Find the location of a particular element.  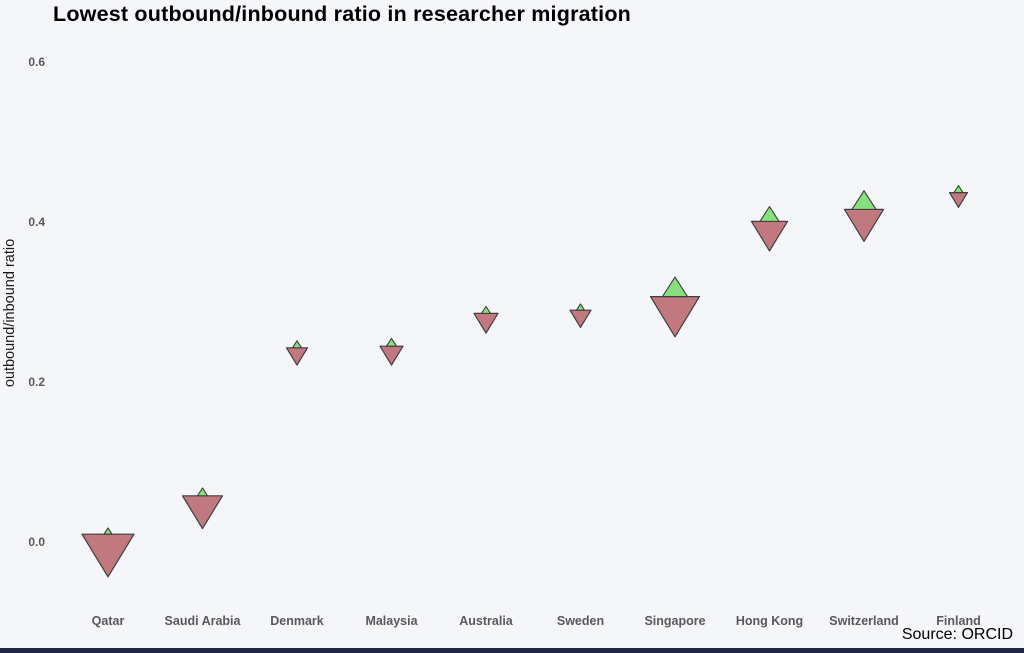

source-note: Source: ORCID is located at coordinates (957, 634).